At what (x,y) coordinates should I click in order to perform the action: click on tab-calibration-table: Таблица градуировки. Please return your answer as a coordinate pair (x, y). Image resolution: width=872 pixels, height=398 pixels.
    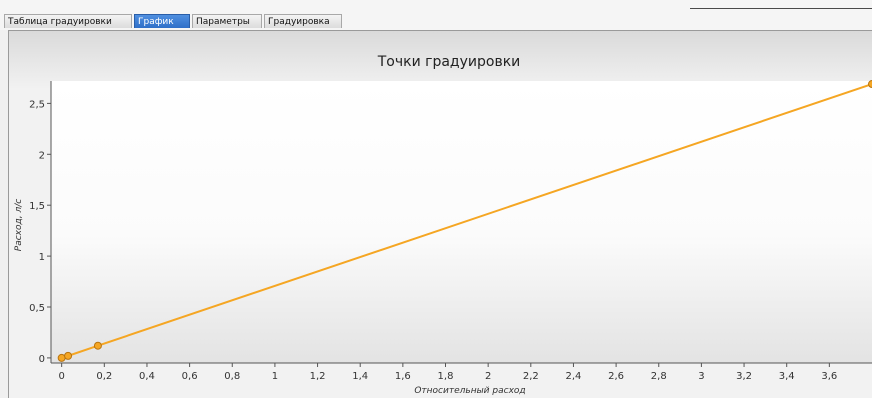
    Looking at the image, I should click on (68, 21).